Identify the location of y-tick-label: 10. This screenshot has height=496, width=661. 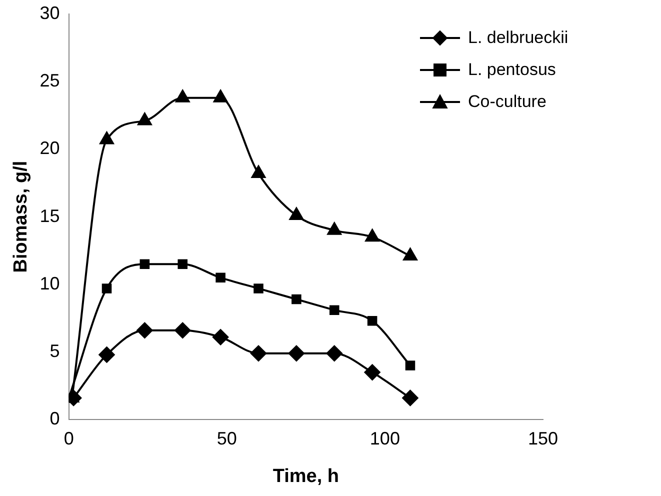
(50, 283).